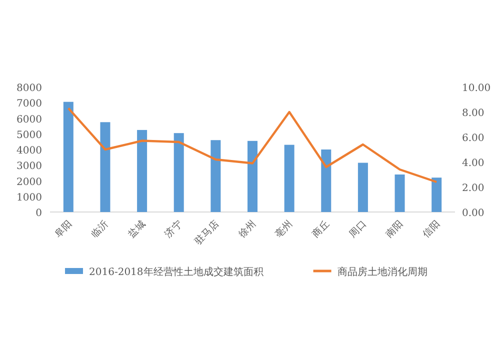  What do you see at coordinates (29, 135) in the screenshot?
I see `y-tick-label: 5000` at bounding box center [29, 135].